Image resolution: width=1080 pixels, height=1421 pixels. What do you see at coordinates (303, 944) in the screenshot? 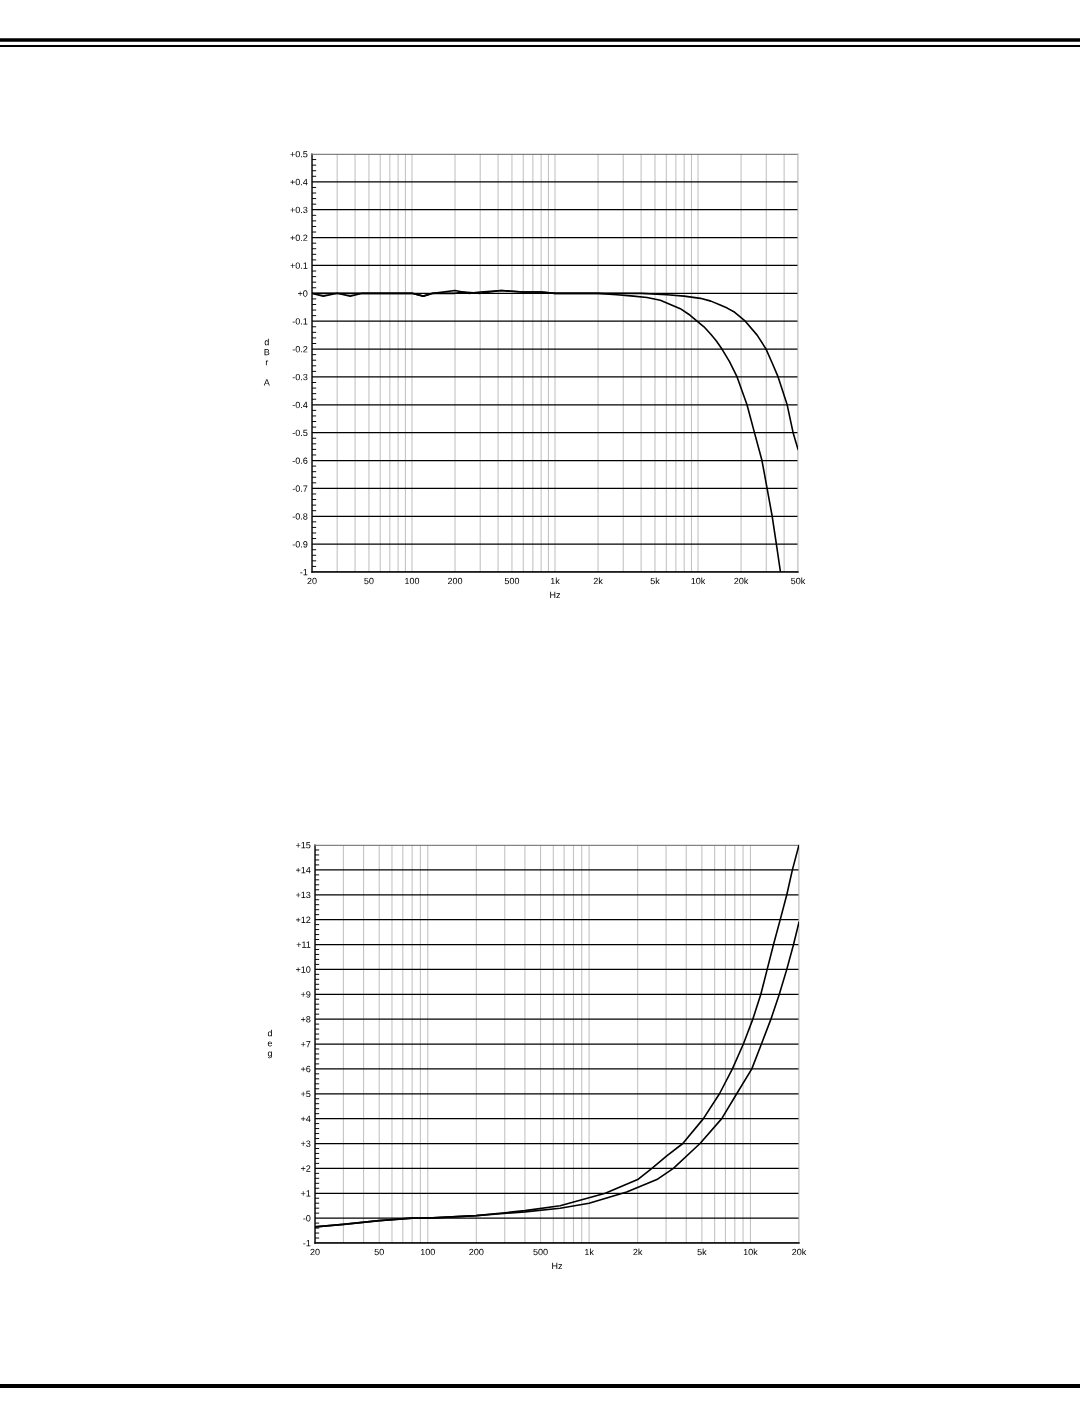
I see `y-tick-label: +11` at bounding box center [303, 944].